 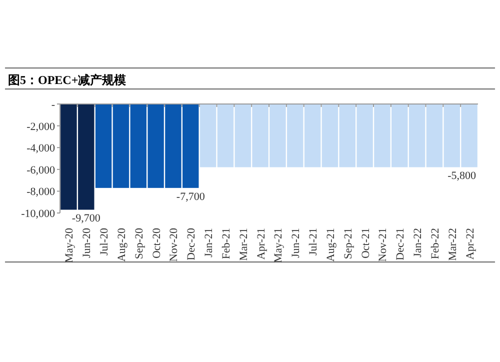 I want to click on data-label: -5,800, so click(x=462, y=176).